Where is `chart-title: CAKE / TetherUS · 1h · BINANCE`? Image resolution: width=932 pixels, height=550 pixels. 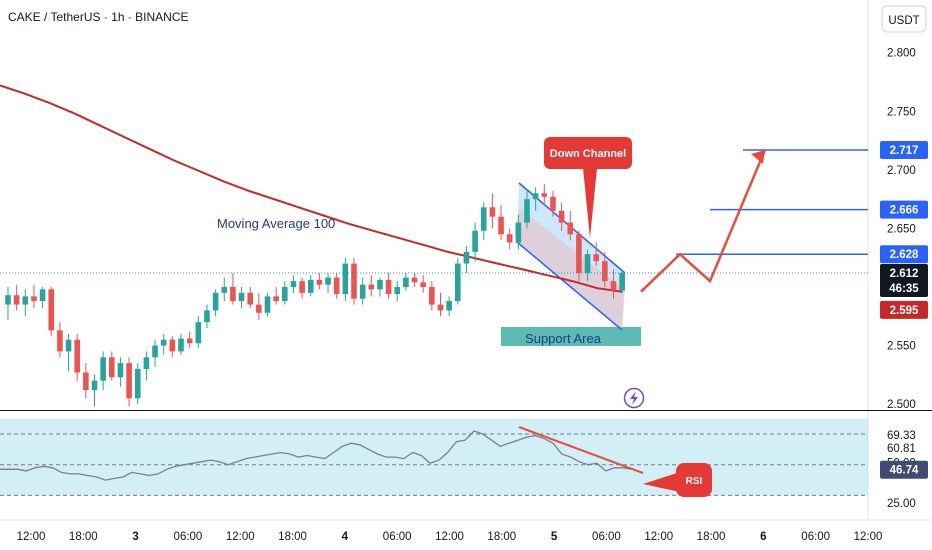
chart-title: CAKE / TetherUS · 1h · BINANCE is located at coordinates (98, 17).